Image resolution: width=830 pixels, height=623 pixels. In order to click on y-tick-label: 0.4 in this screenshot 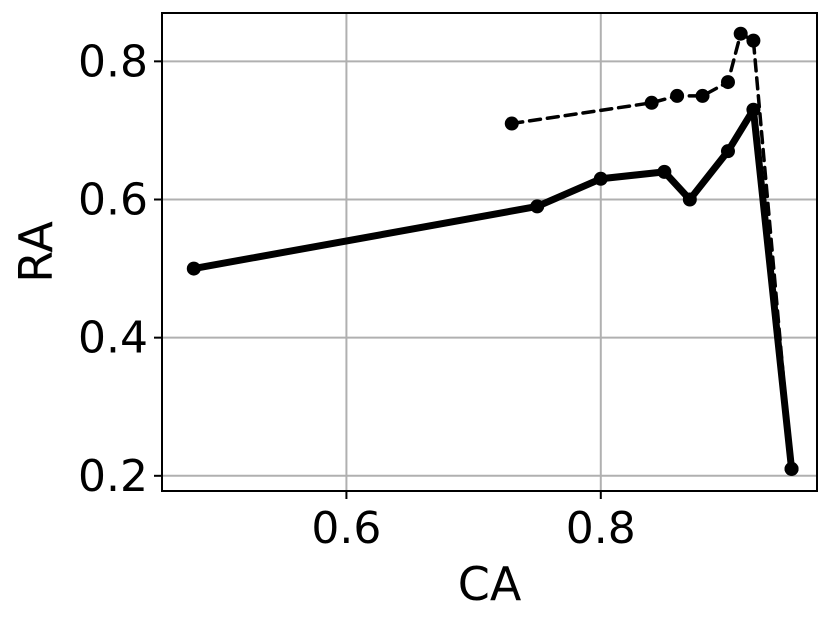, I will do `click(113, 338)`.